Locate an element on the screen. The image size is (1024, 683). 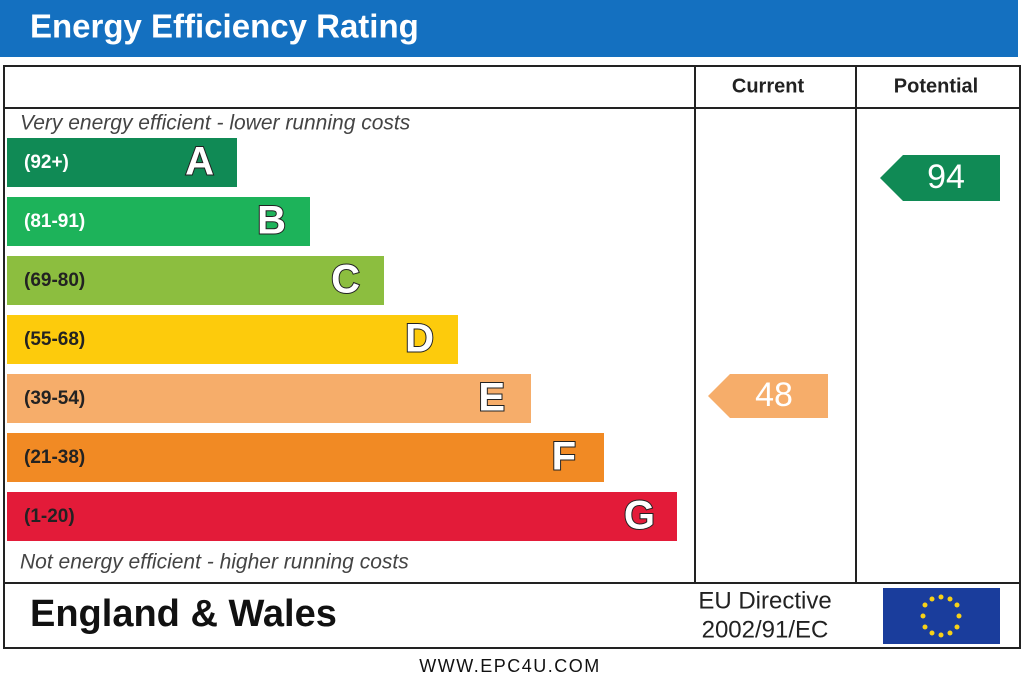
band-letter: F is located at coordinates (564, 457).